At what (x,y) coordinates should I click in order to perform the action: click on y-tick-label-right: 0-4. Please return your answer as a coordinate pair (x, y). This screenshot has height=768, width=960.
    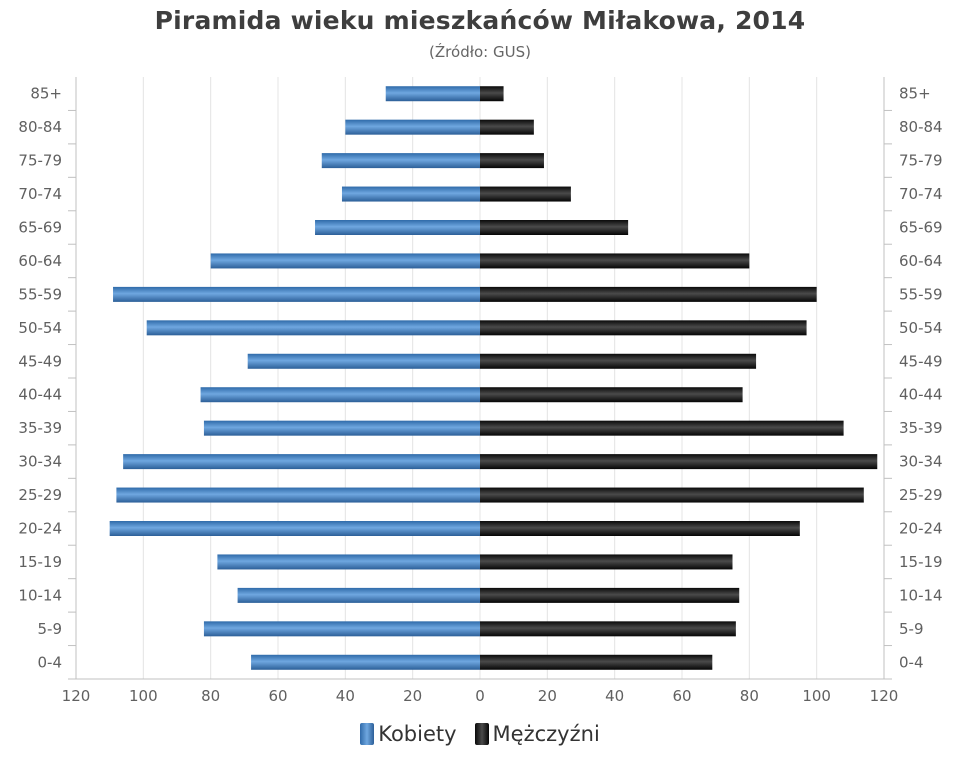
    Looking at the image, I should click on (911, 662).